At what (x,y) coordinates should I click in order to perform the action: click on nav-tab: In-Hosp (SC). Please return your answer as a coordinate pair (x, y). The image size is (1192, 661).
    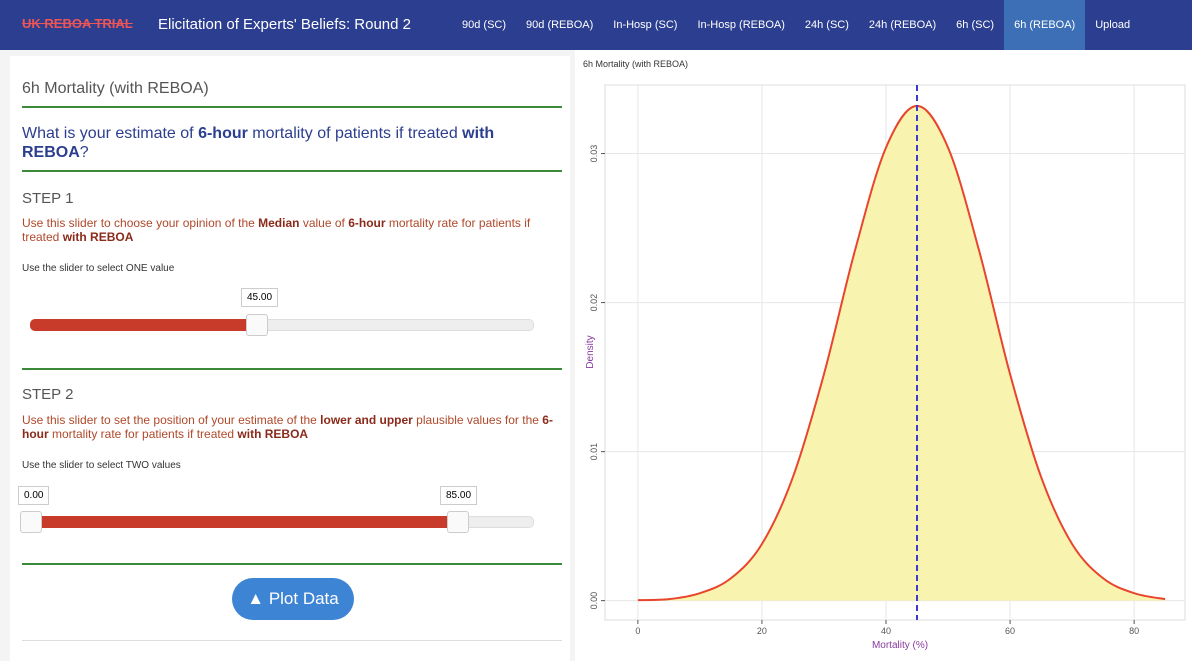
    Looking at the image, I should click on (645, 25).